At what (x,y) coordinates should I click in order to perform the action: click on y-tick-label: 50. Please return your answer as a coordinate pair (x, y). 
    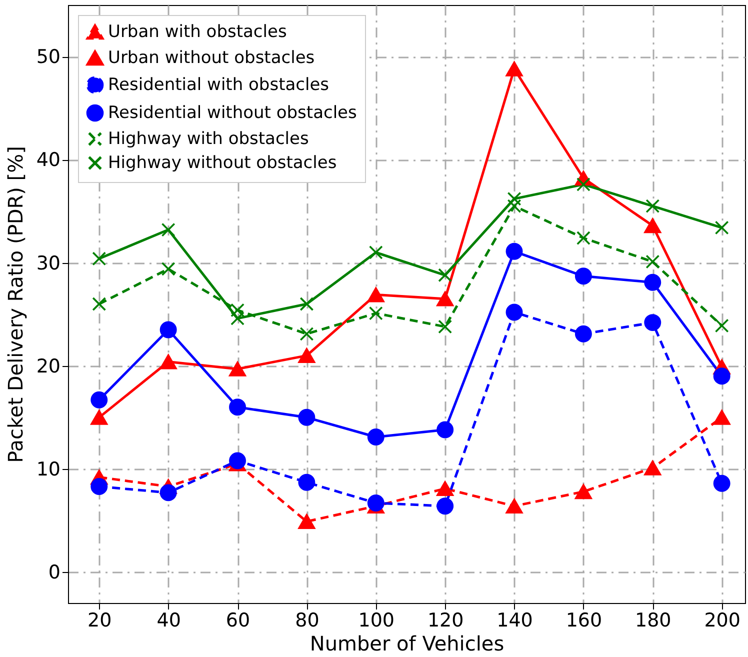
    Looking at the image, I should click on (48, 57).